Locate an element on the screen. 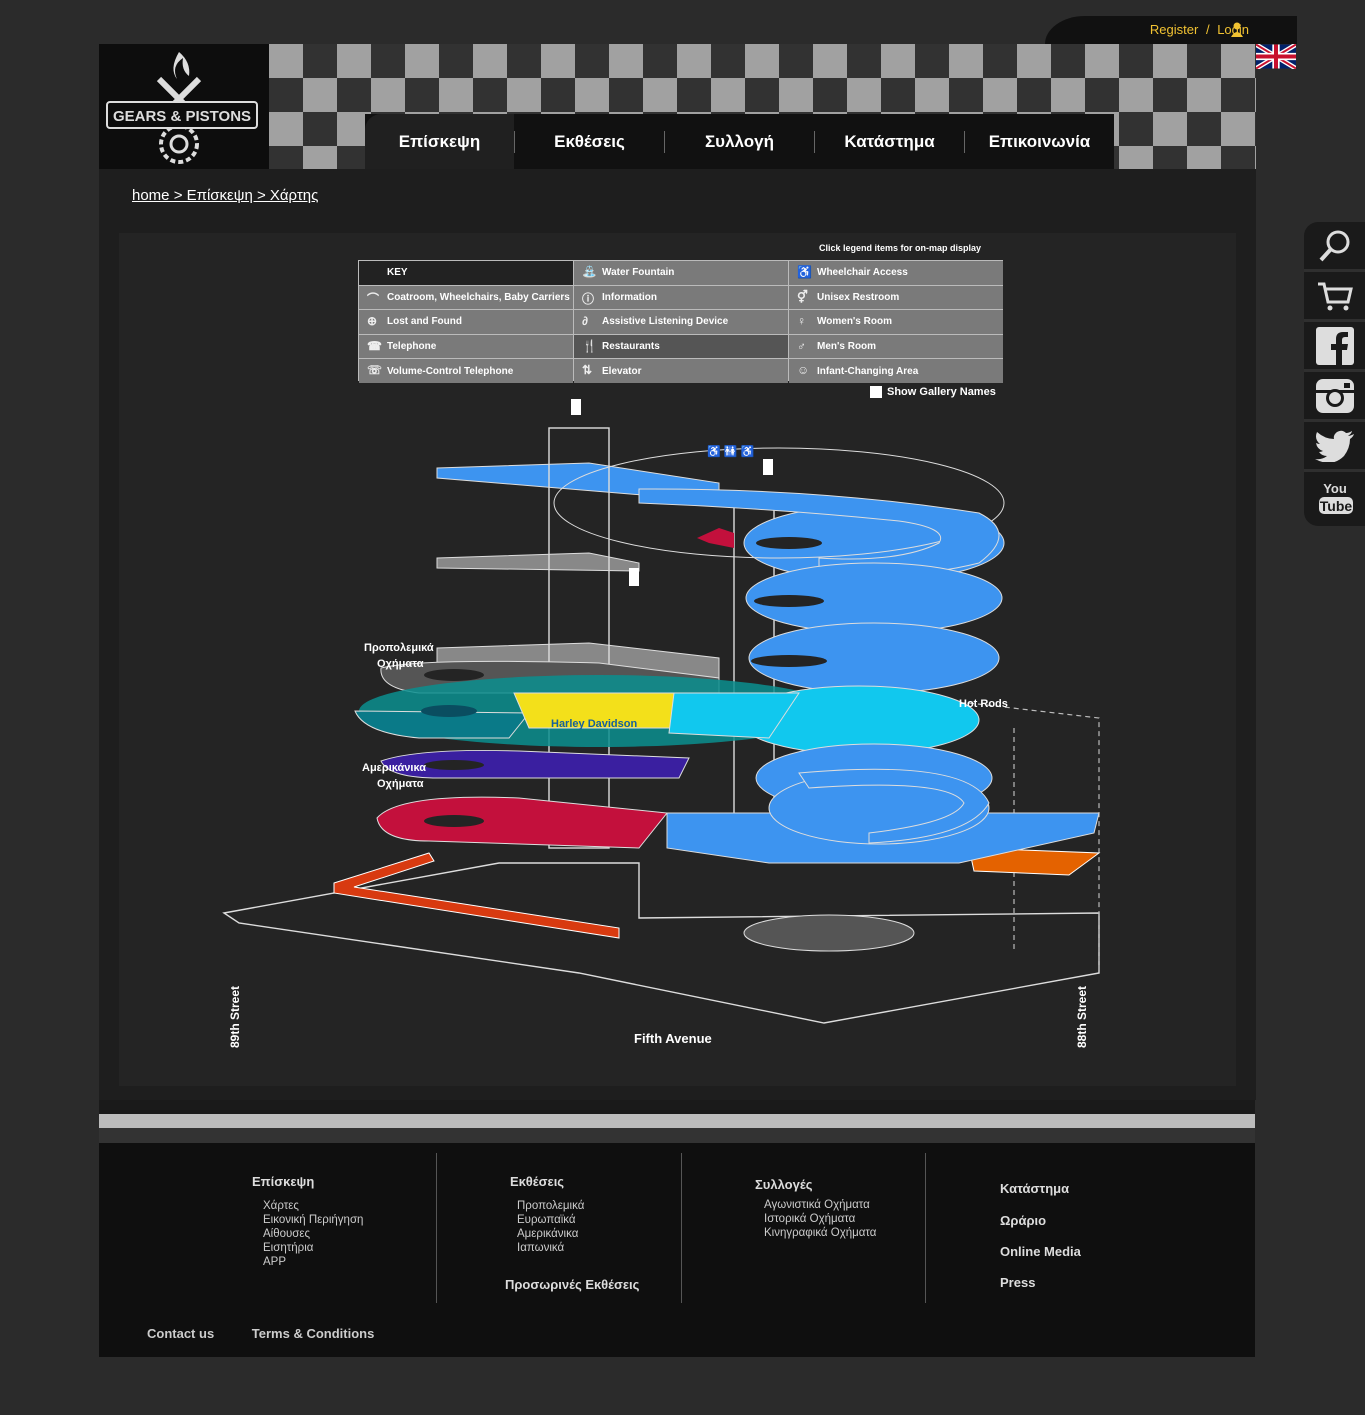 This screenshot has height=1415, width=1365. legend-item: 🍴 Restaurants is located at coordinates (681, 346).